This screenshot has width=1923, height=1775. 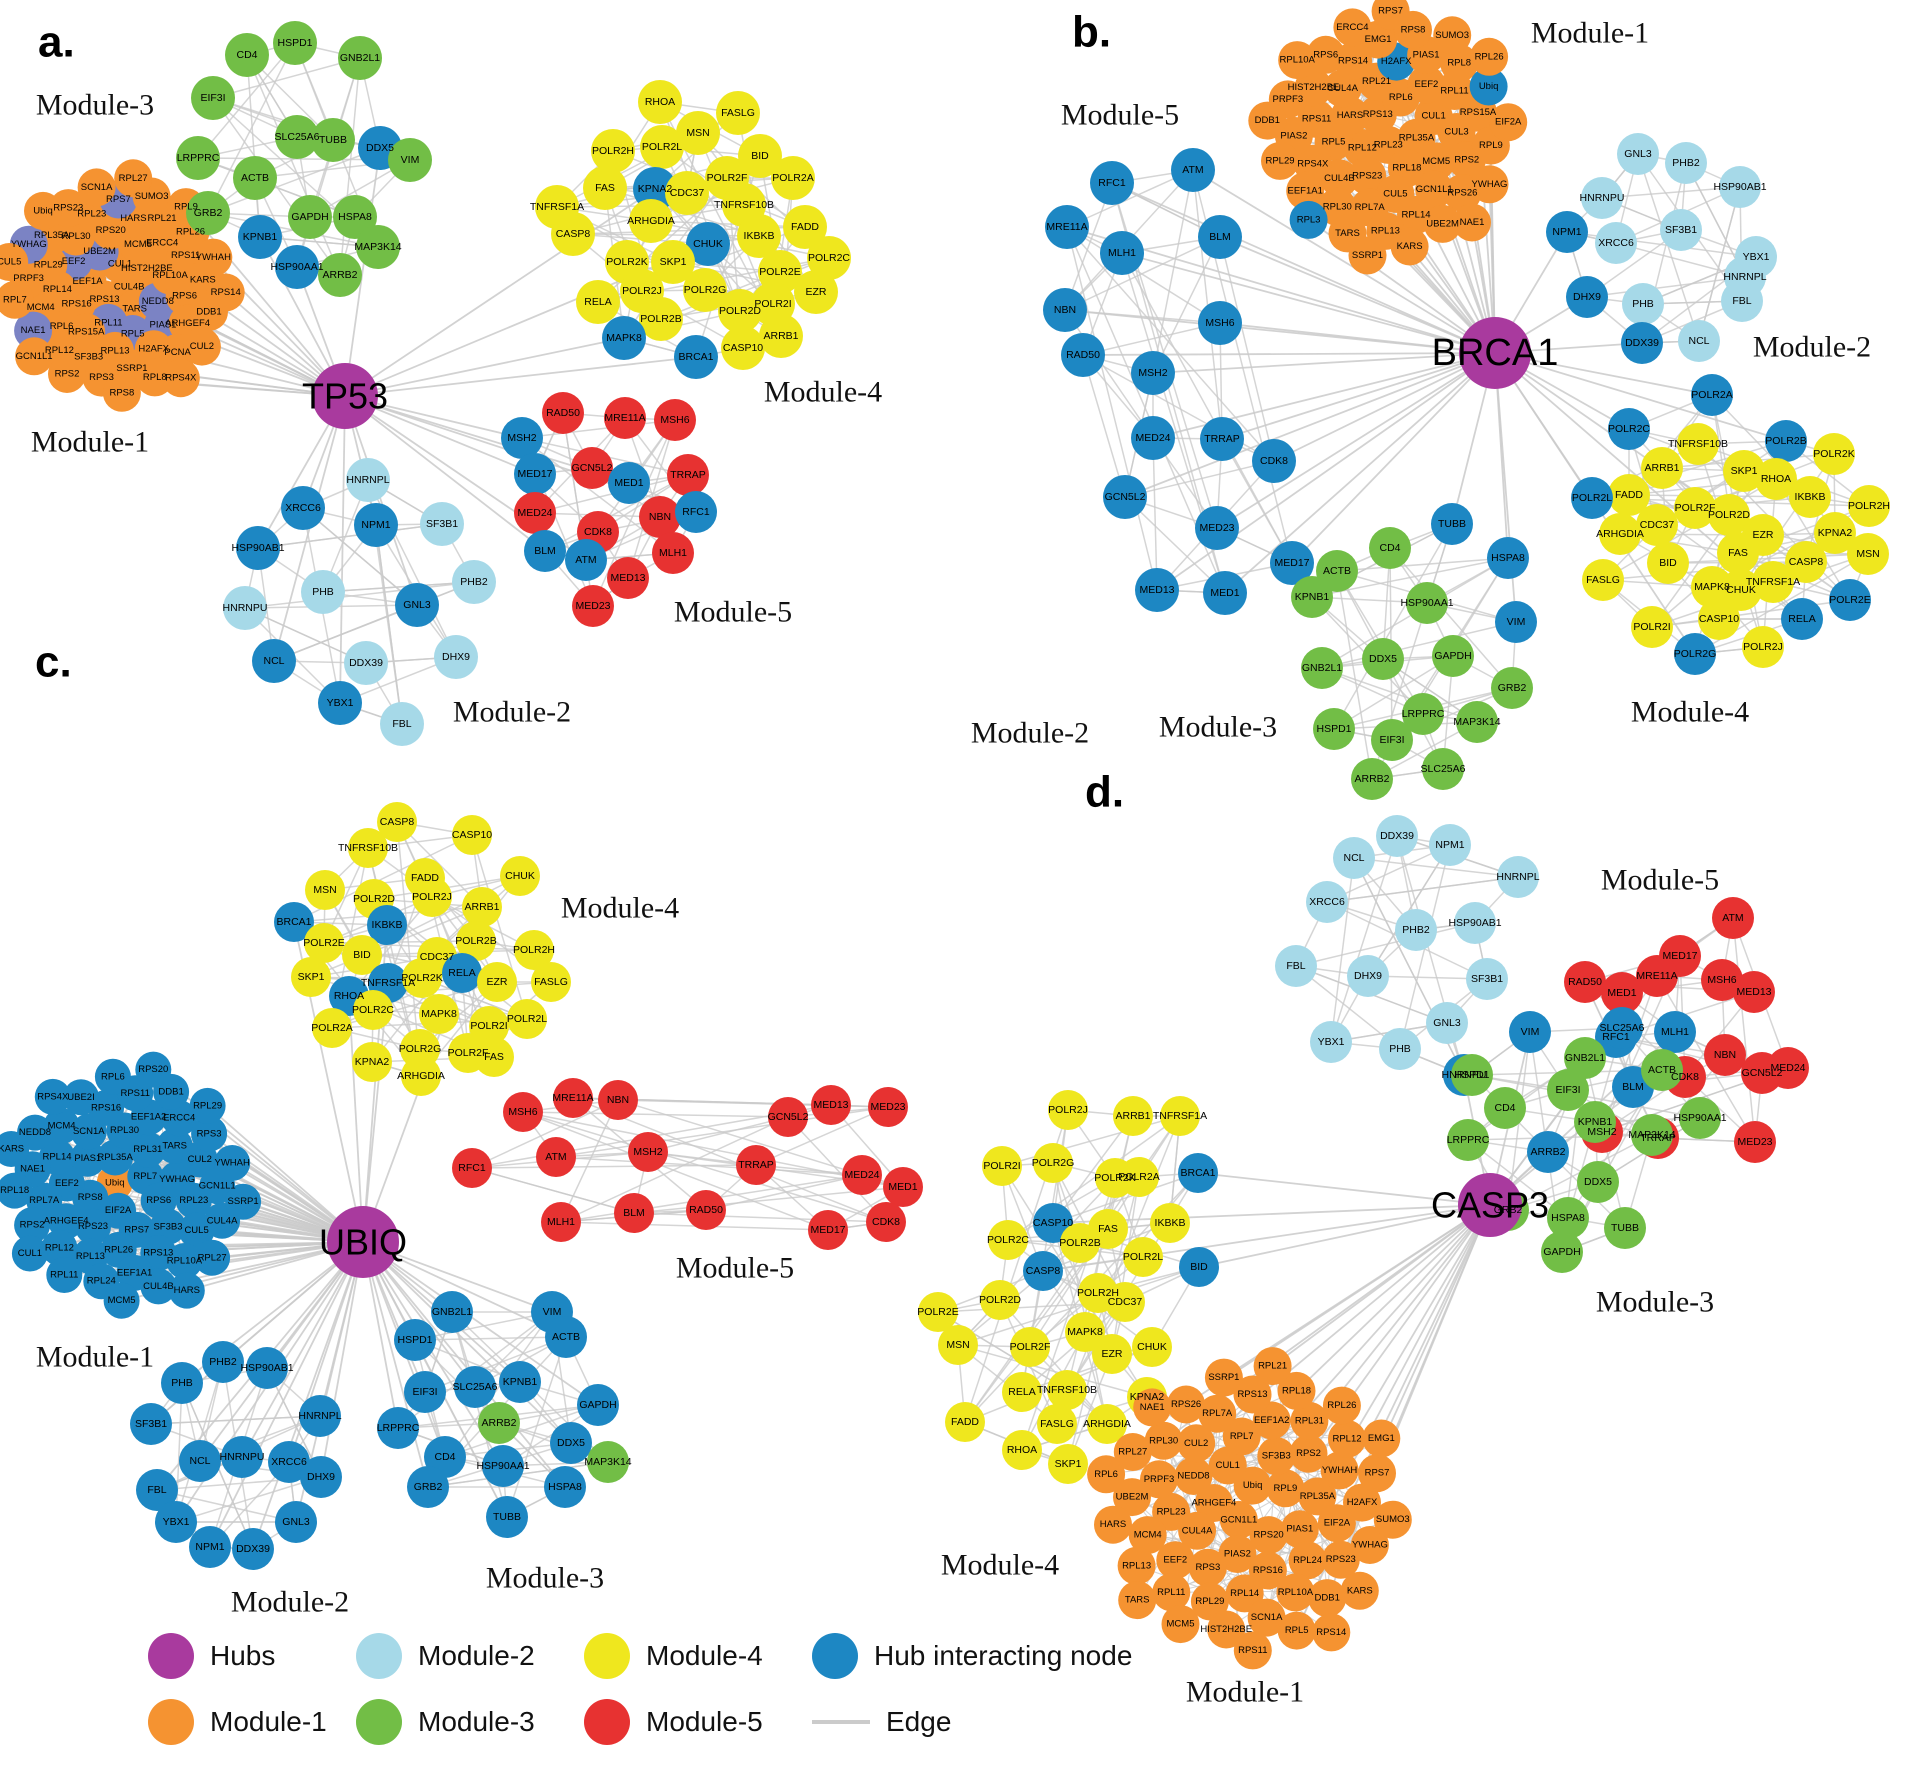 What do you see at coordinates (1472, 222) in the screenshot?
I see `node-label: NAE1` at bounding box center [1472, 222].